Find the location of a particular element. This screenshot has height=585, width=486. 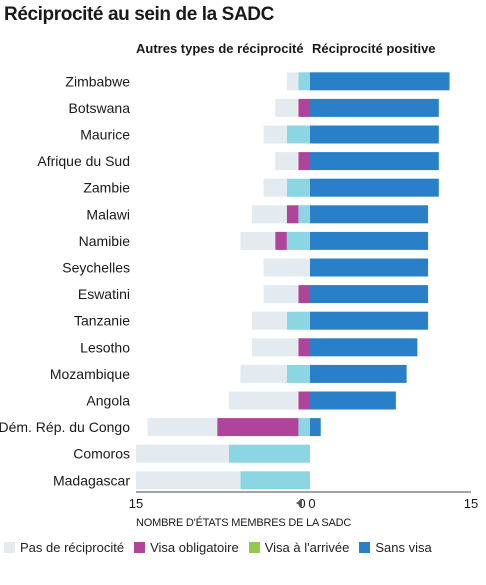

category-label-maurice: Maurice is located at coordinates (105, 135).